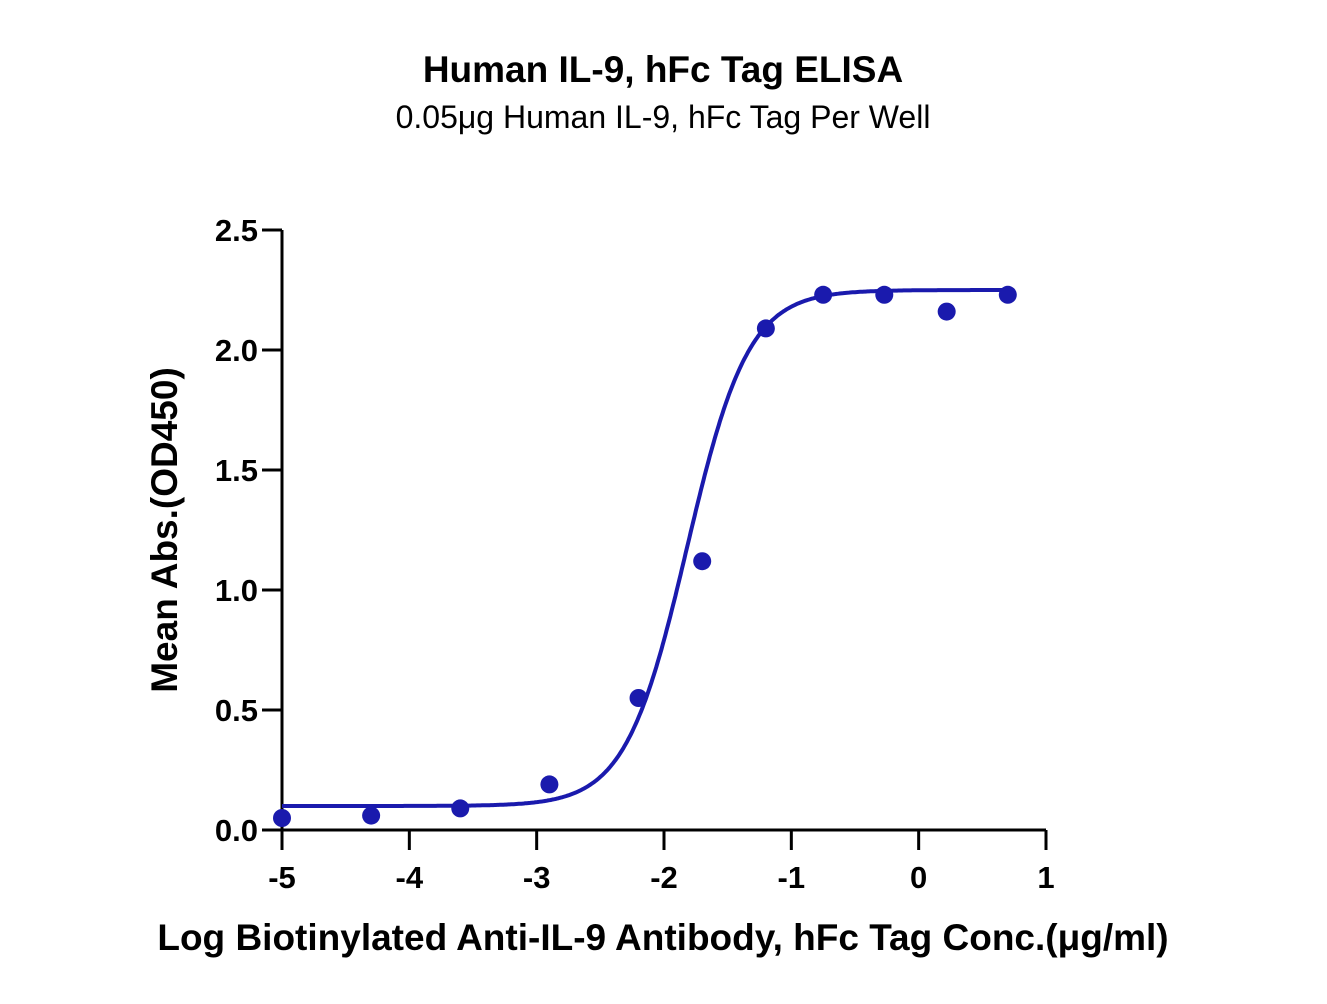 Image resolution: width=1327 pixels, height=1004 pixels. I want to click on y-tick-label: 1.5, so click(236, 470).